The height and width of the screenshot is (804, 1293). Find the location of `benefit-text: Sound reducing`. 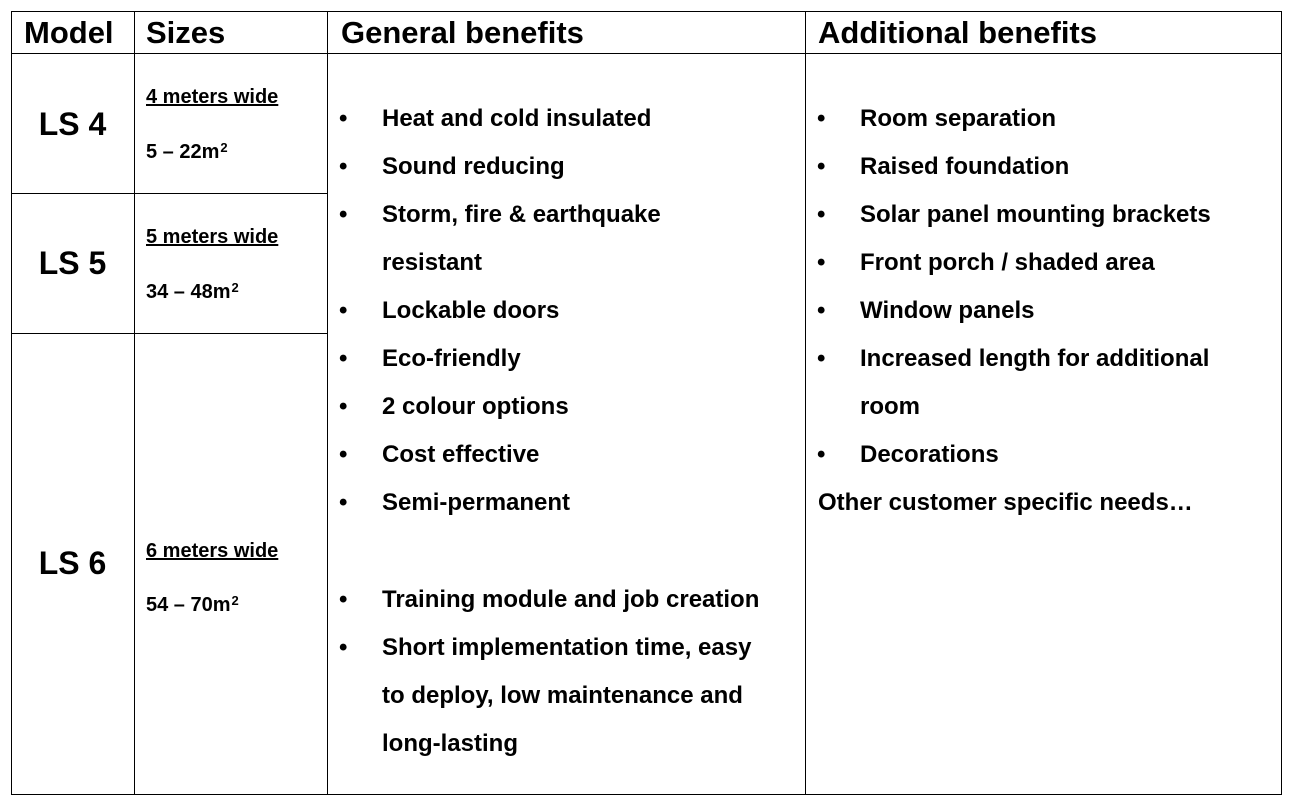

benefit-text: Sound reducing is located at coordinates (473, 166).